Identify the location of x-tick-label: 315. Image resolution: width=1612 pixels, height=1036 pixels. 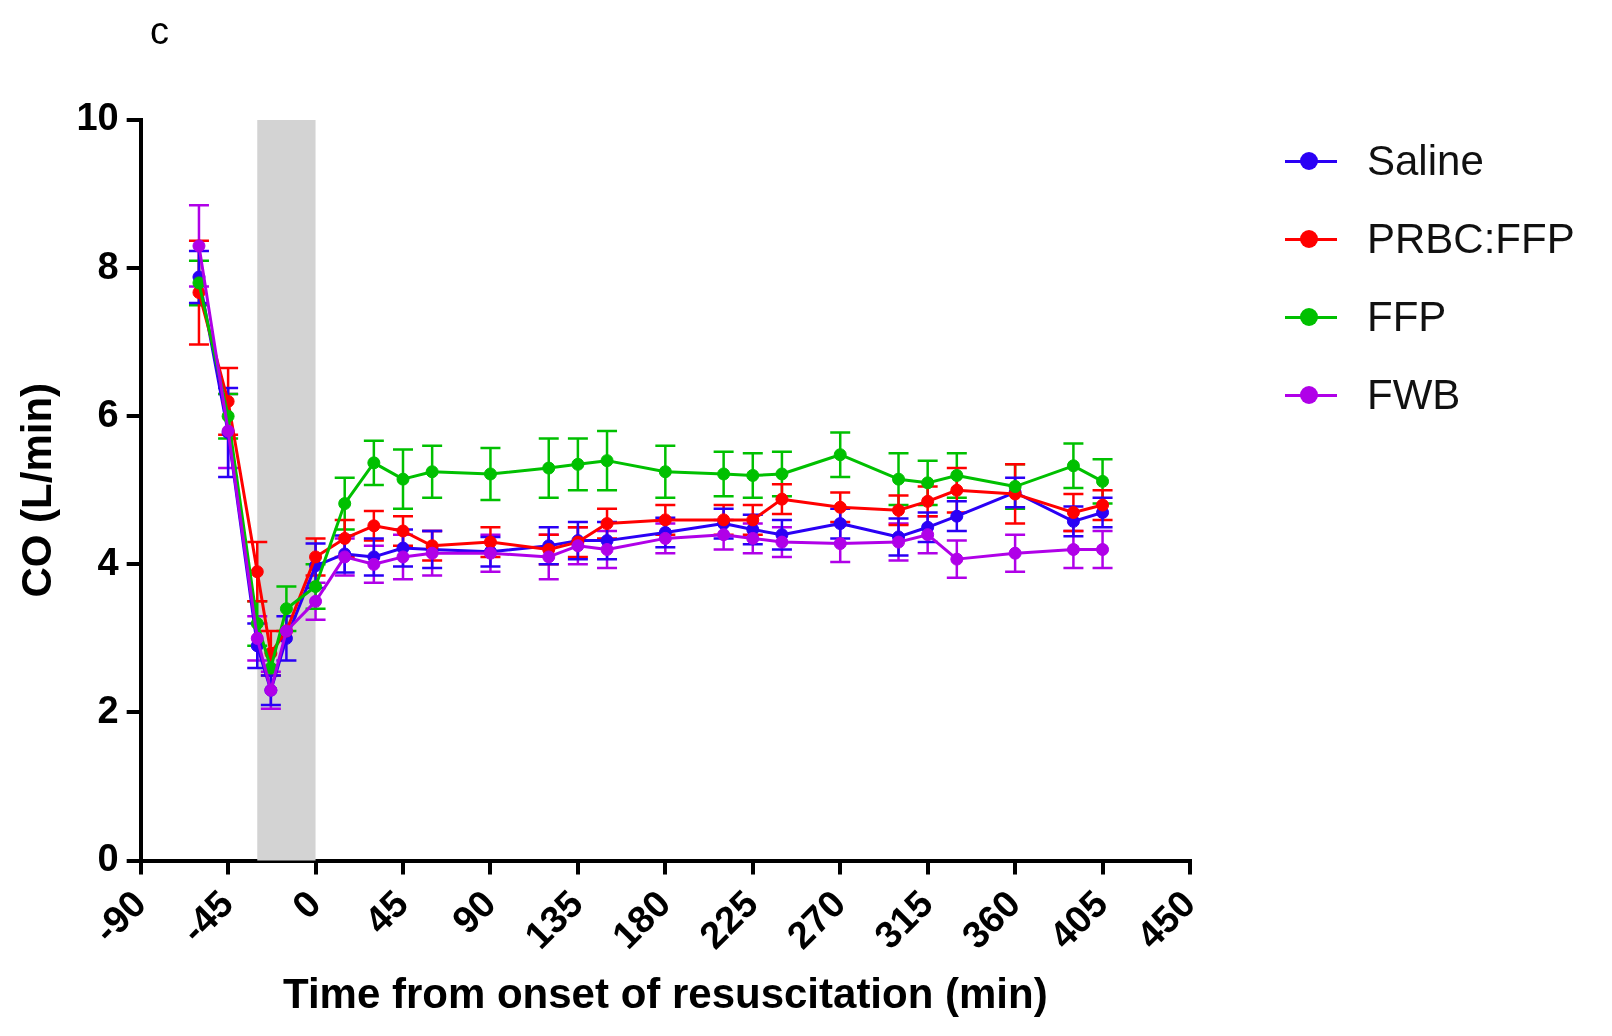
(903, 919).